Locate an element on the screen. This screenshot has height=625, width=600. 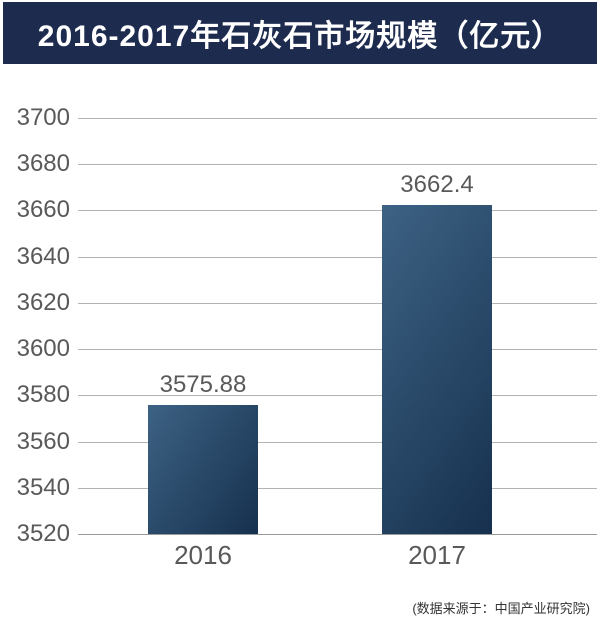
y-axis-tick-label: 3600 is located at coordinates (43, 348).